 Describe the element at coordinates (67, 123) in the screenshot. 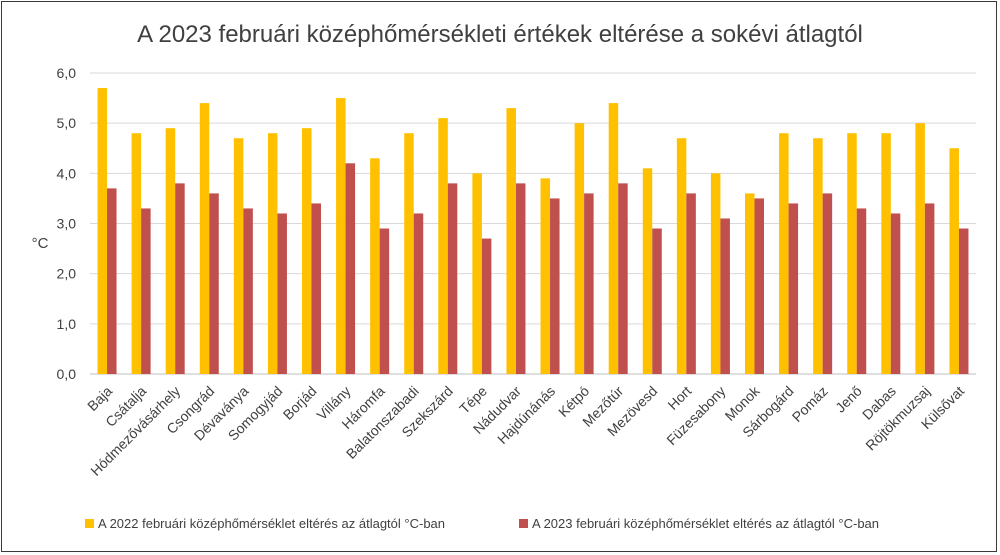

I see `y-tick-label: 5,0` at that location.